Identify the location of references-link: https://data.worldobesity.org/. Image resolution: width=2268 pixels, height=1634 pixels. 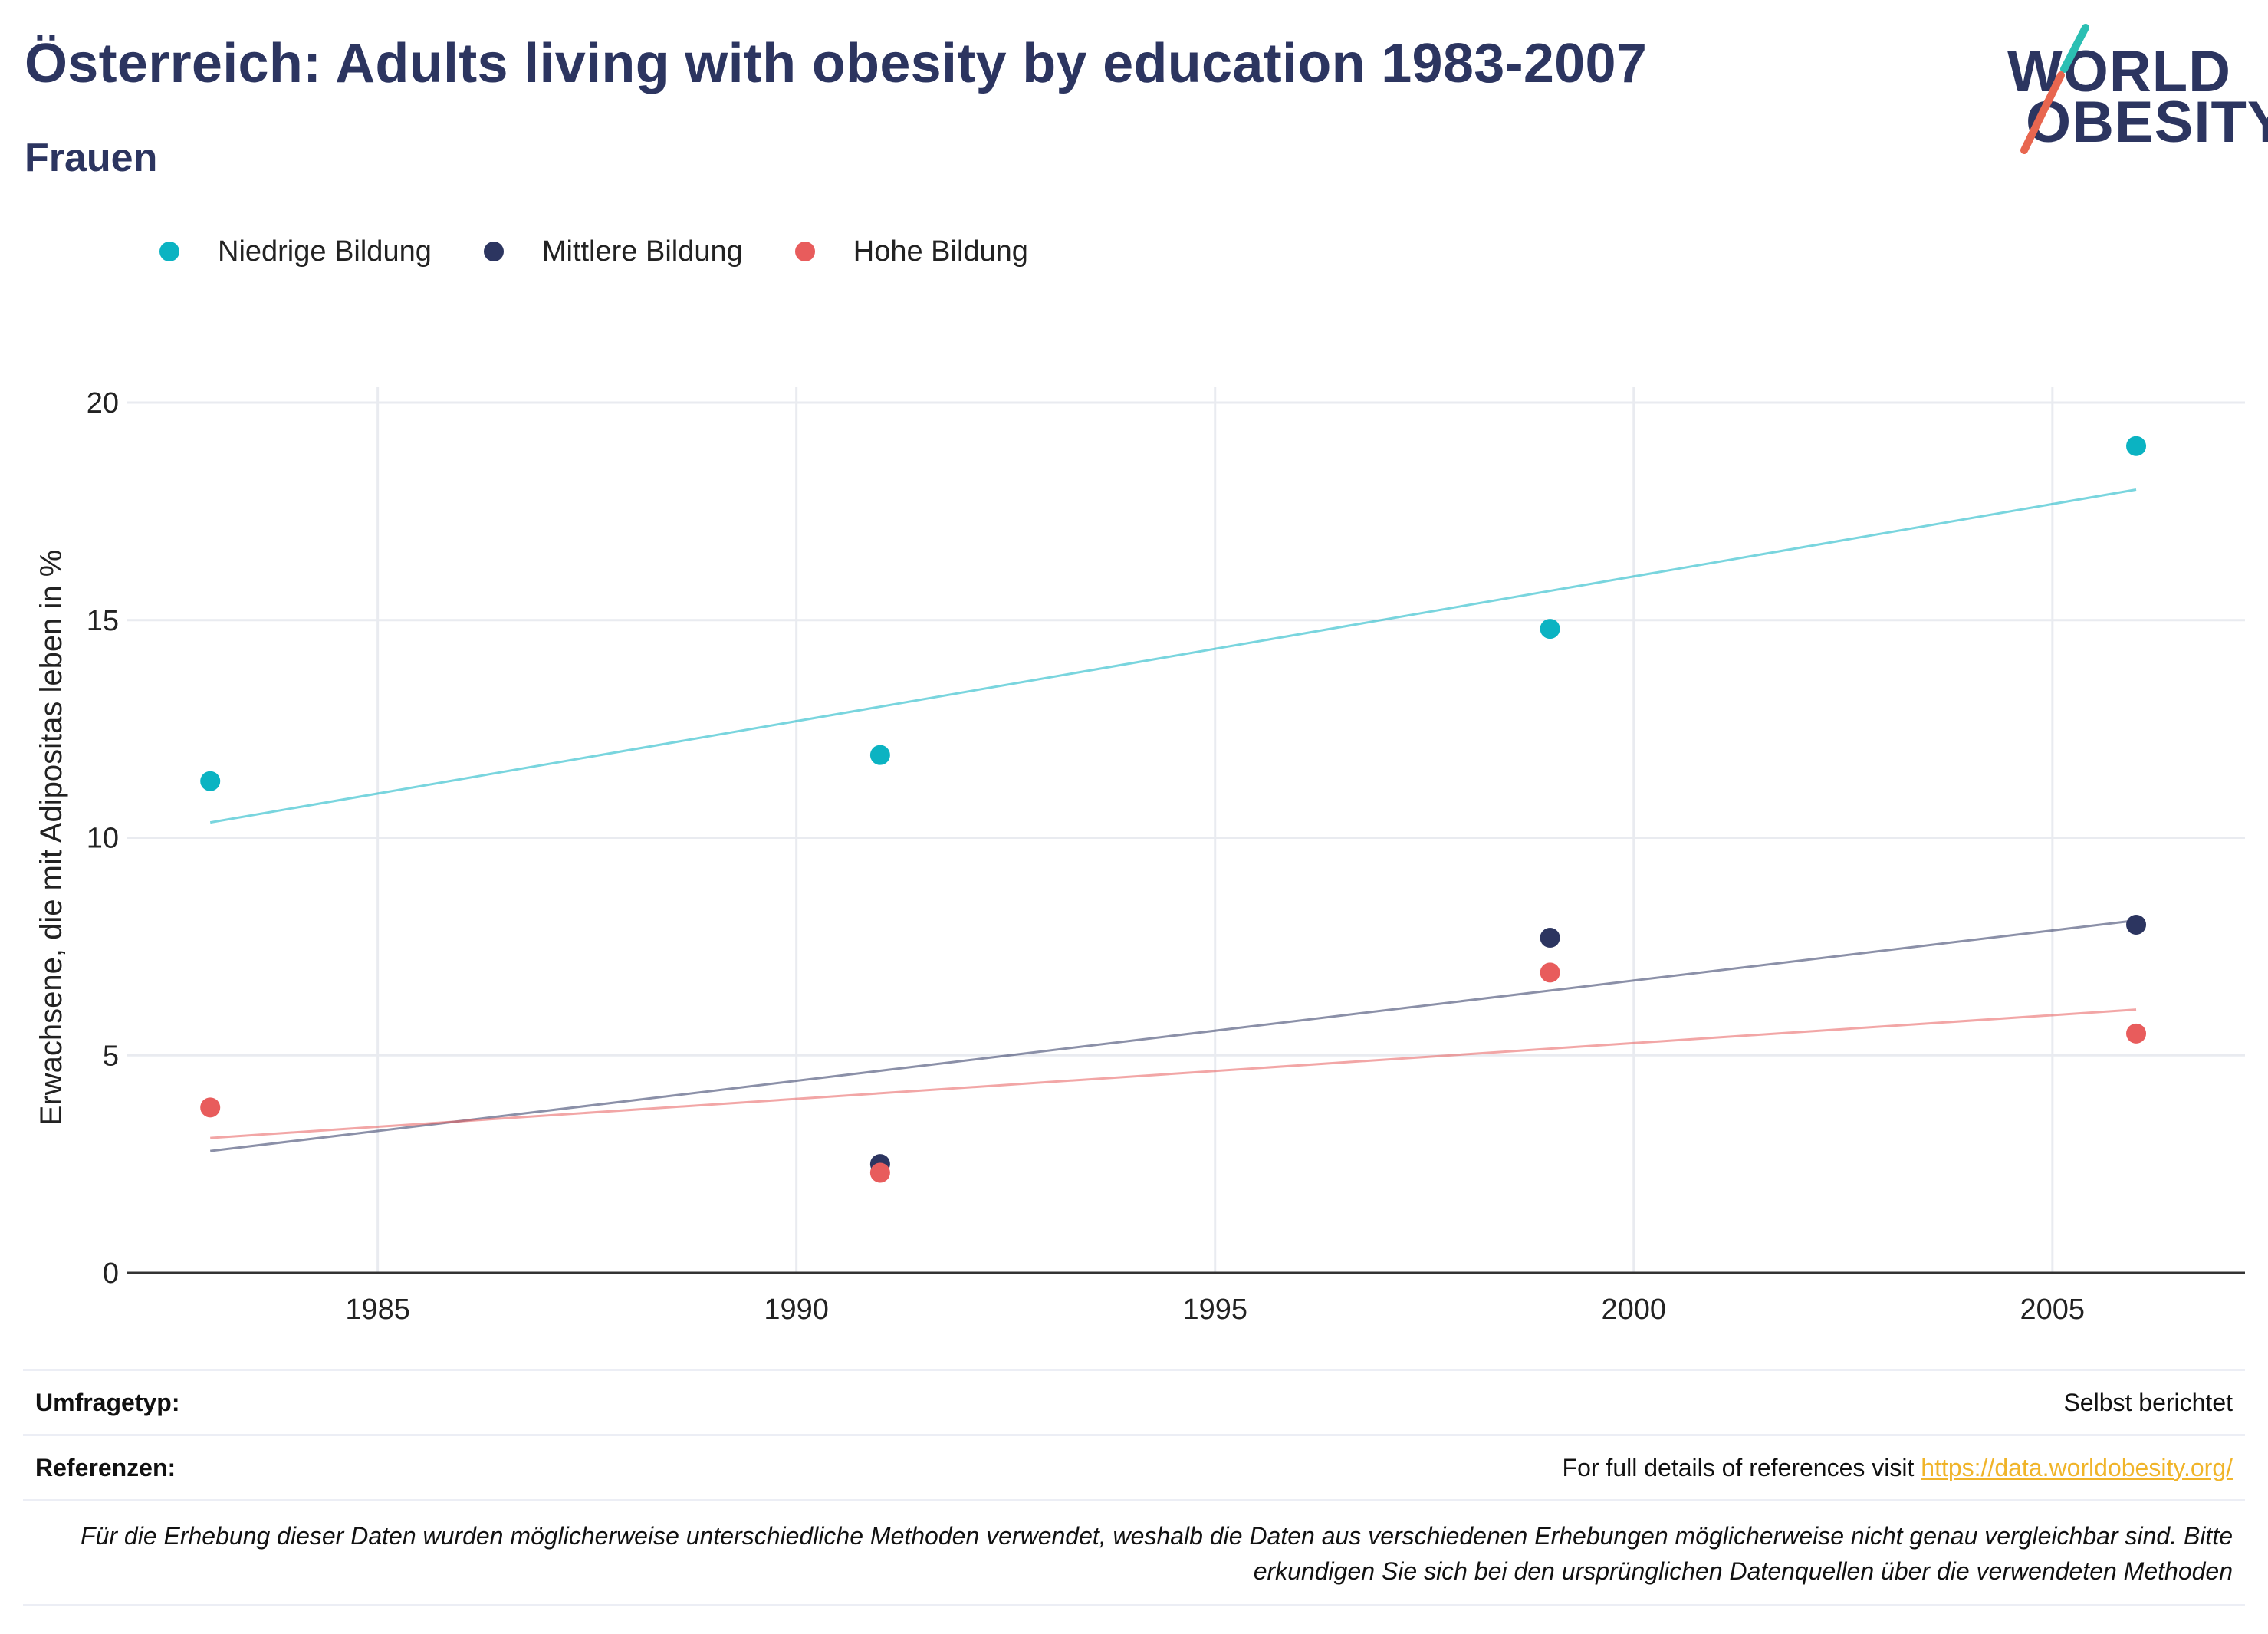
(2077, 1467).